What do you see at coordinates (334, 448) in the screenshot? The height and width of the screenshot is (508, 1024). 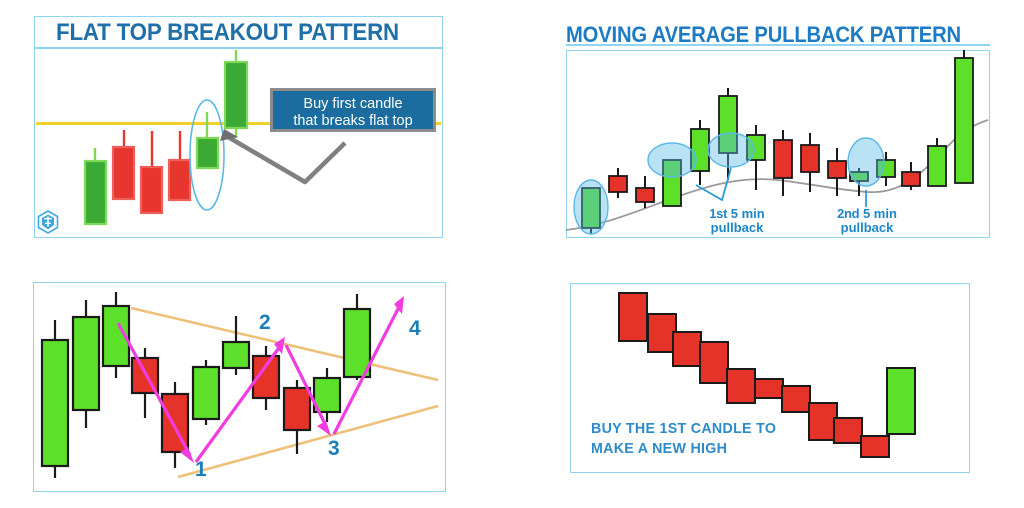 I see `swing-point-3: 3` at bounding box center [334, 448].